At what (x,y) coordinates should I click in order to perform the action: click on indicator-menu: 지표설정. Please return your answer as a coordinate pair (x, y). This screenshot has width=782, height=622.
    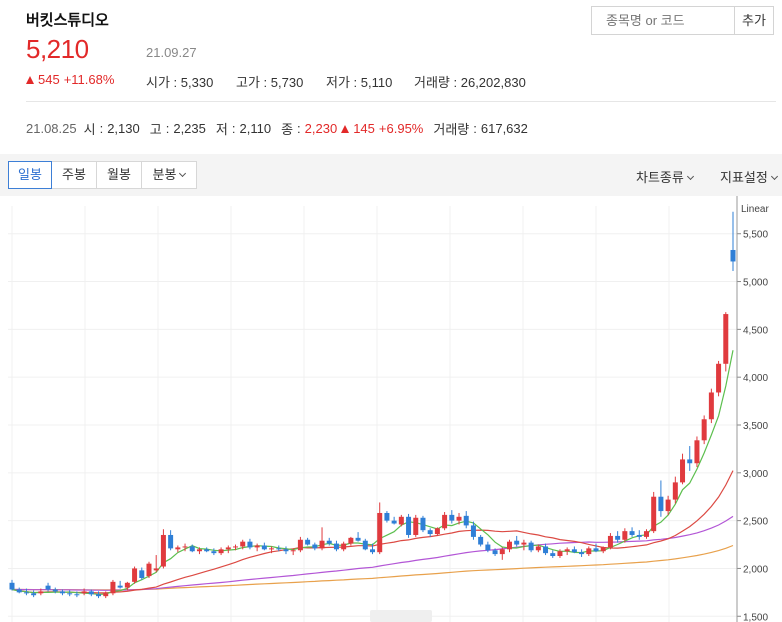
    Looking at the image, I should click on (749, 176).